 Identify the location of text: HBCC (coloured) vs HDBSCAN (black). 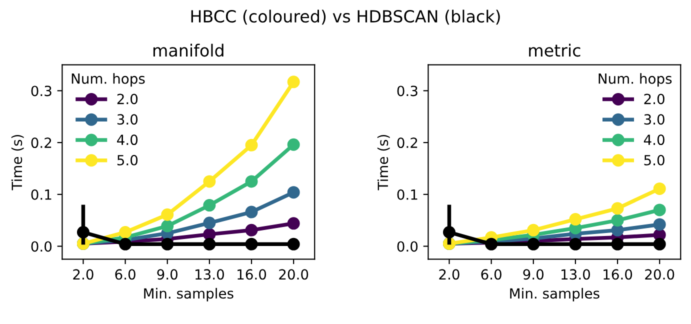
(345, 17).